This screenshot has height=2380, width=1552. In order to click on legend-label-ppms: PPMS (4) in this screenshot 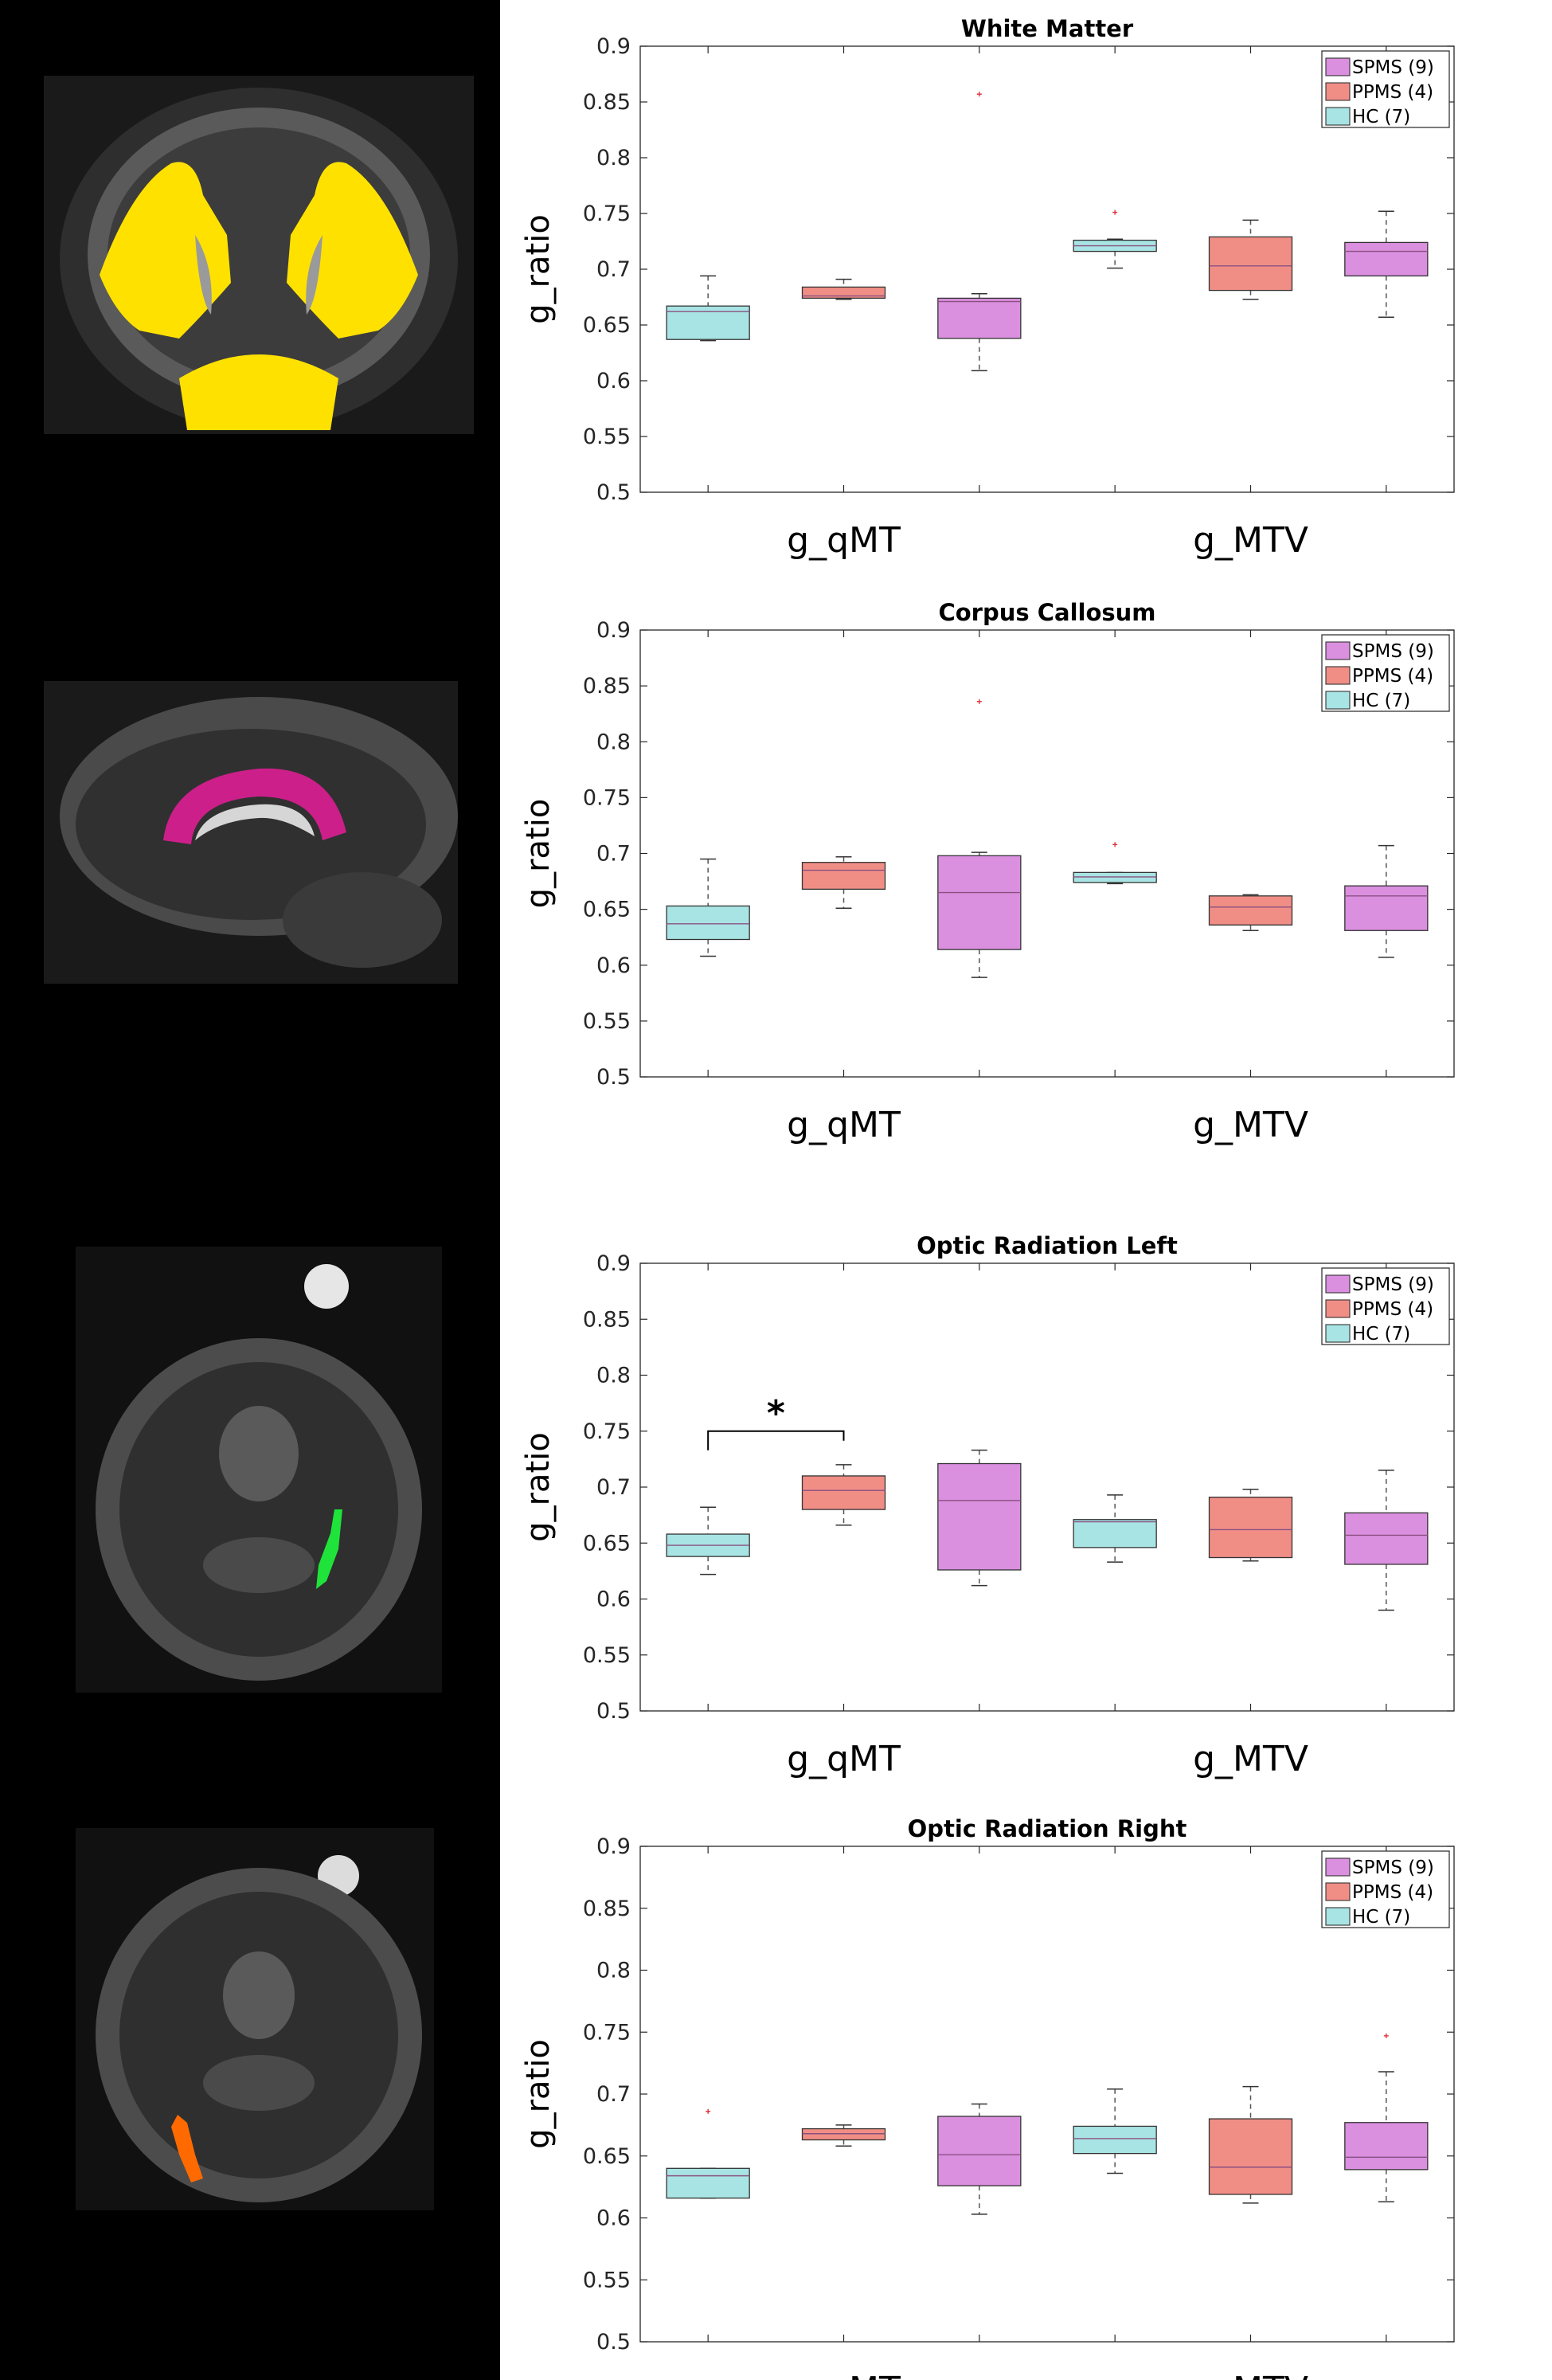, I will do `click(1392, 92)`.